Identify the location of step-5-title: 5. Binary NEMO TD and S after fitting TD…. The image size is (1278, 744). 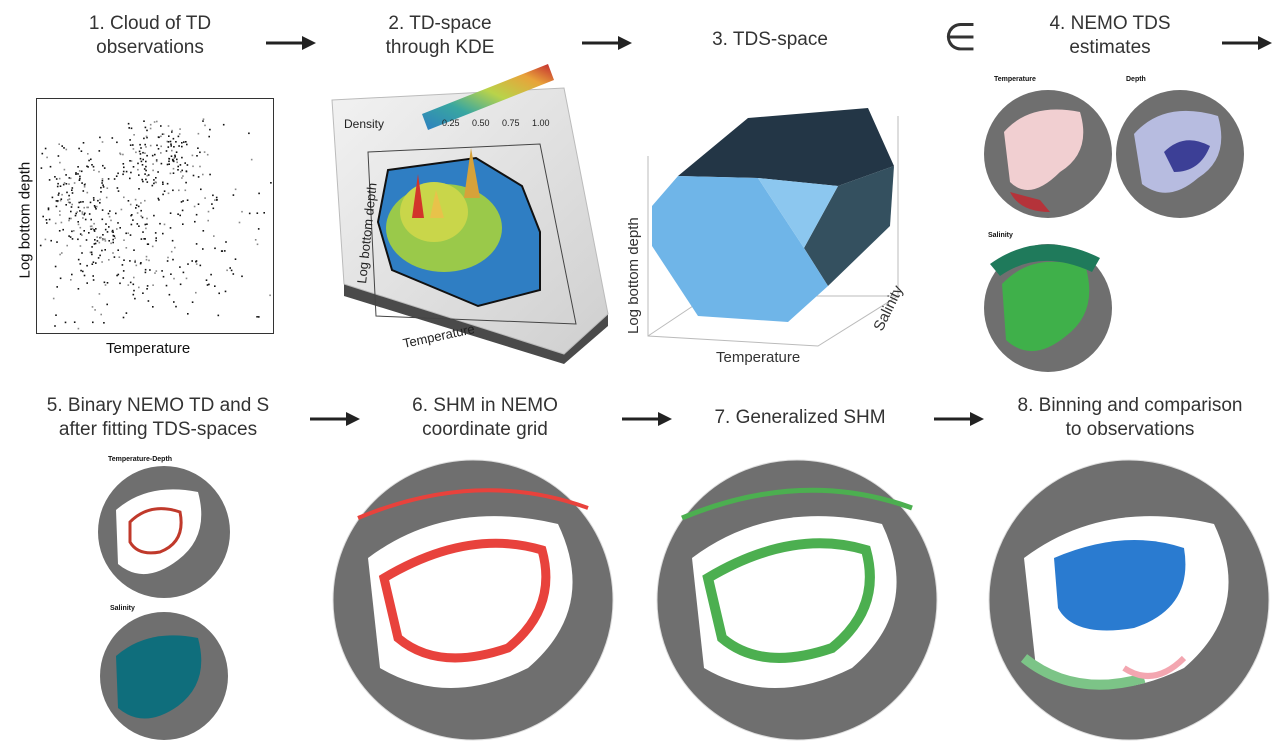
(158, 418).